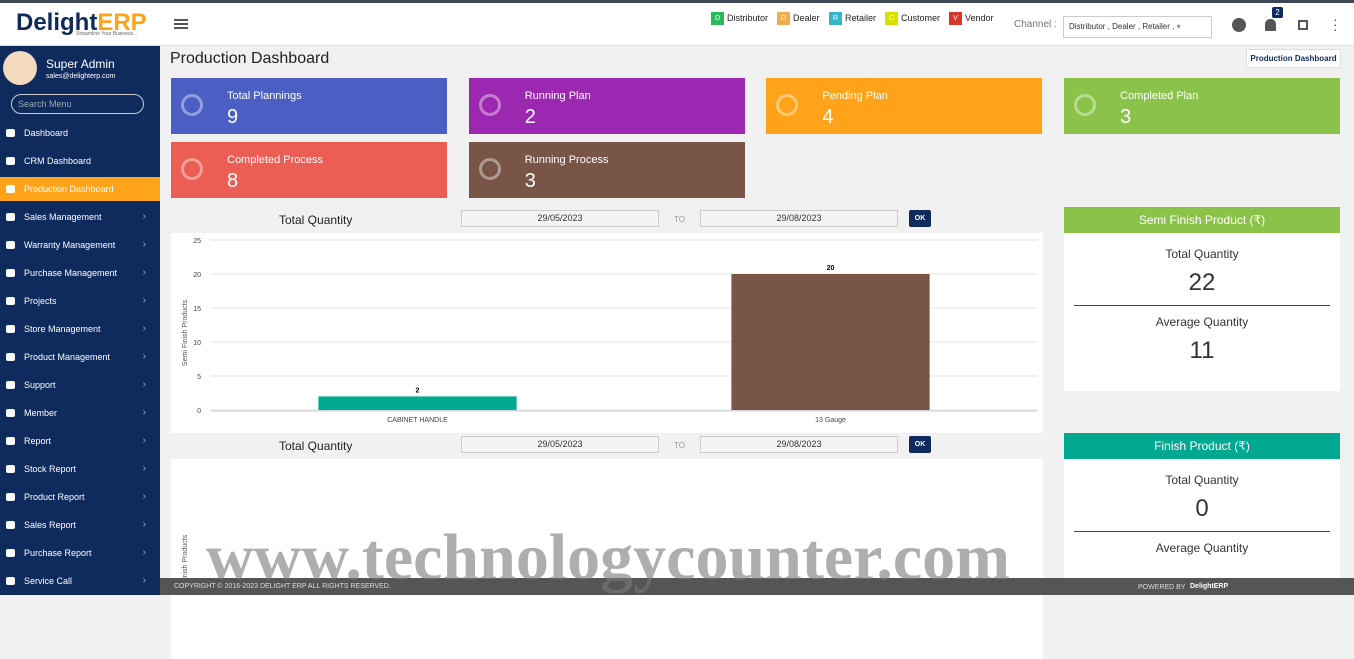 Image resolution: width=1354 pixels, height=659 pixels. Describe the element at coordinates (62, 329) in the screenshot. I see `menu-label: Store Management` at that location.